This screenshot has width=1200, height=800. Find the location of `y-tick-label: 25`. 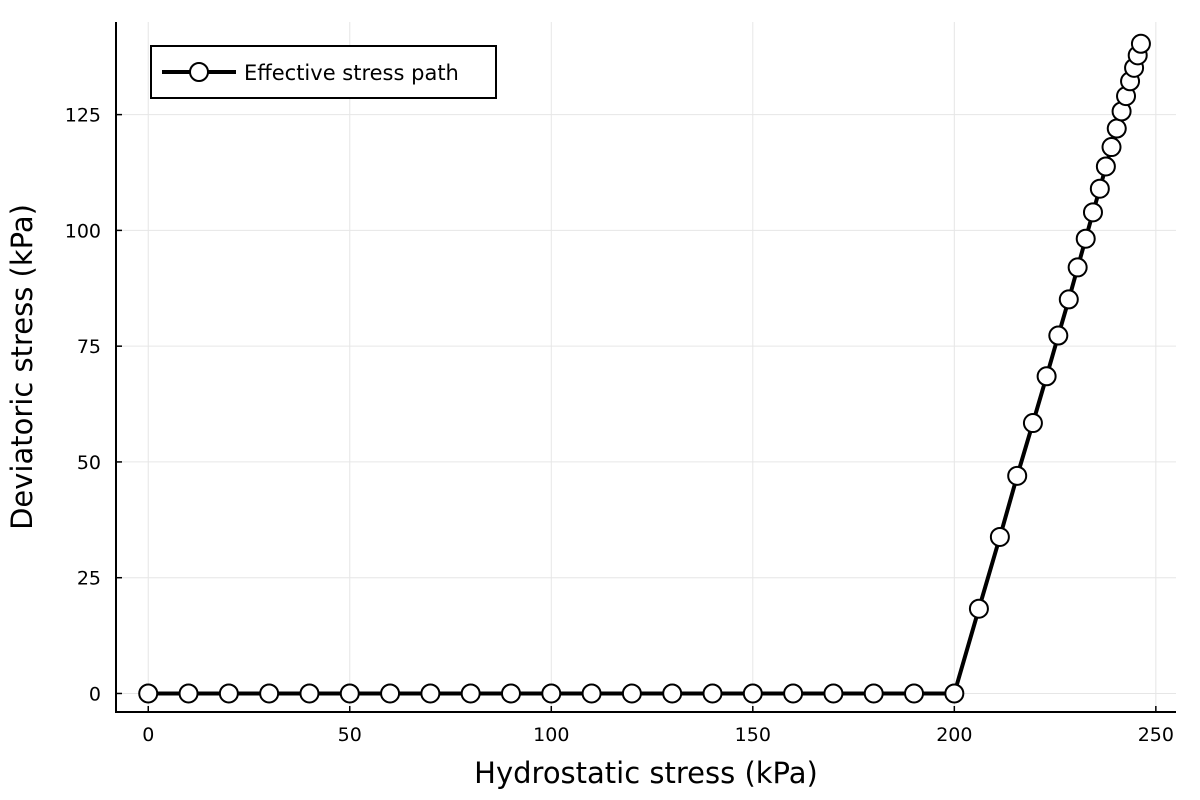

y-tick-label: 25 is located at coordinates (89, 579).